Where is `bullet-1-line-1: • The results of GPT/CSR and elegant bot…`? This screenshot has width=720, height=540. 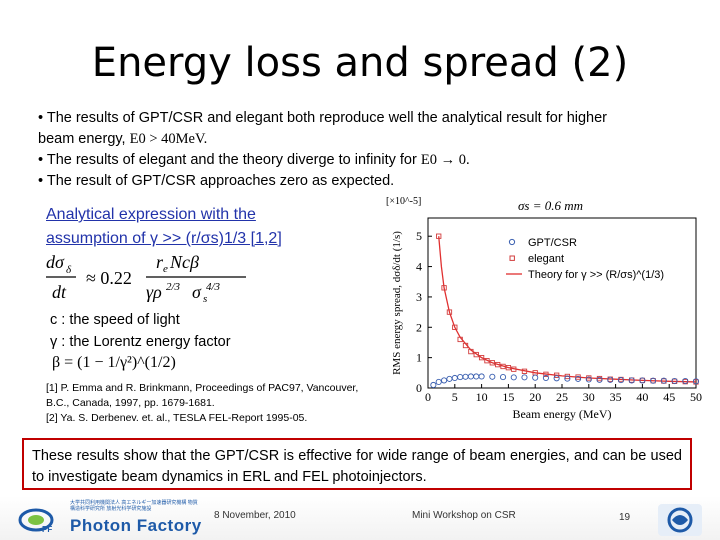
bullet-1-line-1: • The results of GPT/CSR and elegant bot… is located at coordinates (322, 118).